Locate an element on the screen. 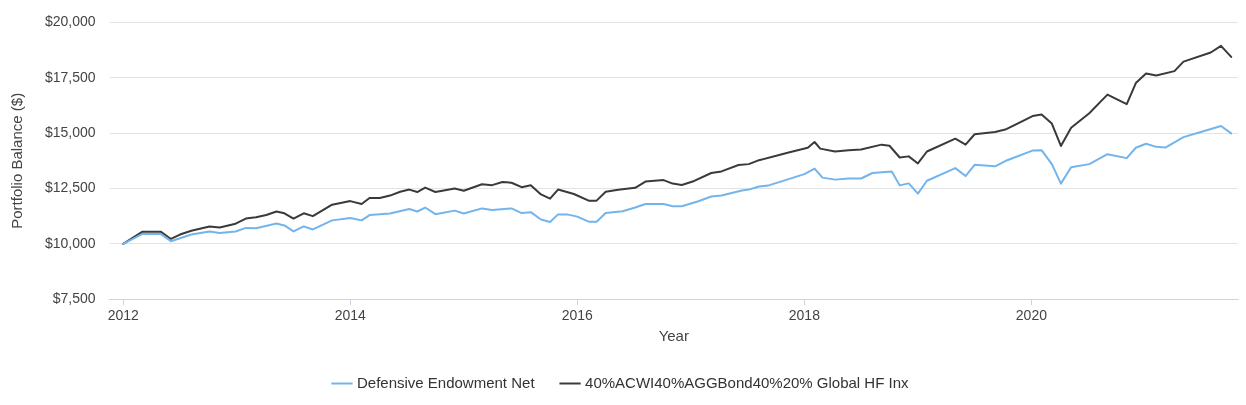 The height and width of the screenshot is (405, 1246). x-axis-title: Year is located at coordinates (673, 336).